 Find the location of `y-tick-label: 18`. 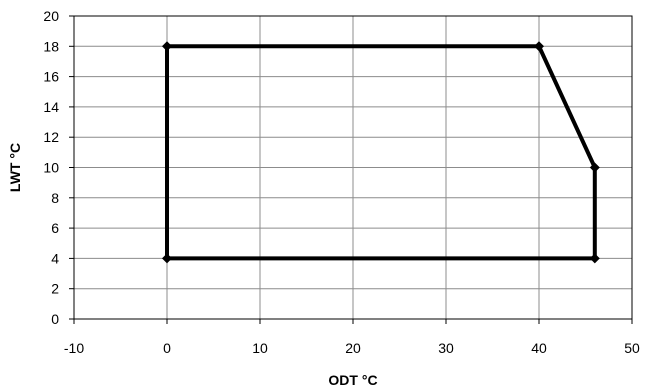

y-tick-label: 18 is located at coordinates (51, 46).